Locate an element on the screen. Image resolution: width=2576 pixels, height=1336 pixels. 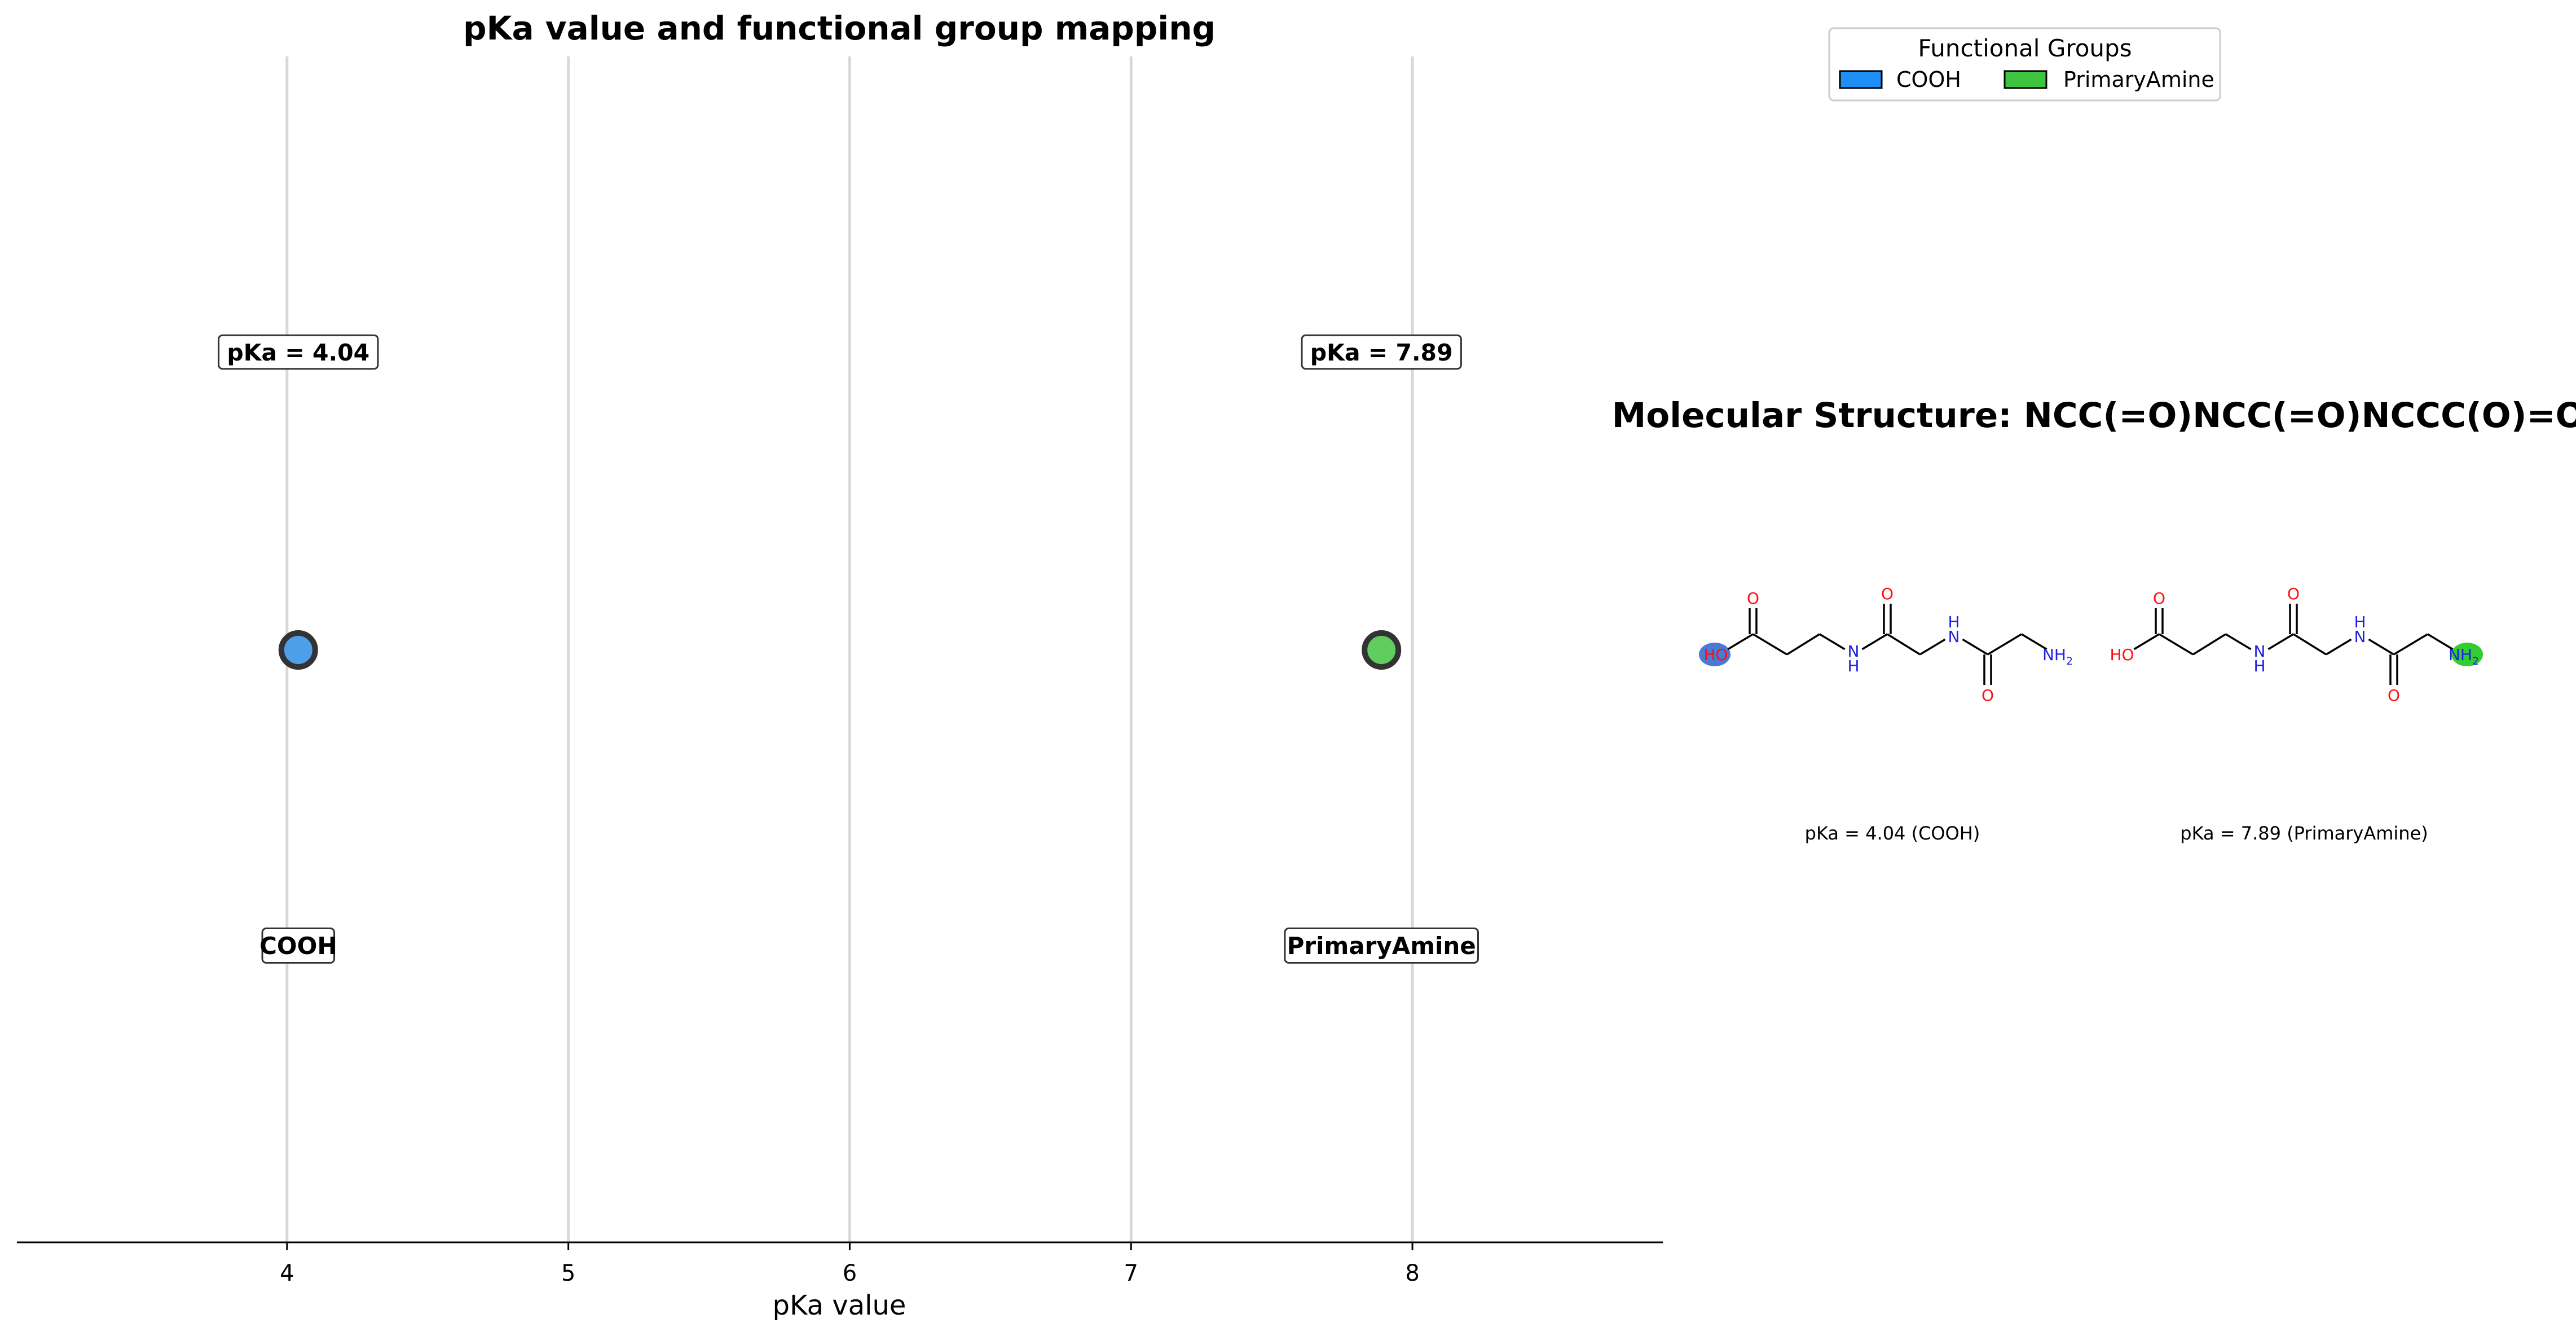
atom-amine: NH2 is located at coordinates (2057, 656).